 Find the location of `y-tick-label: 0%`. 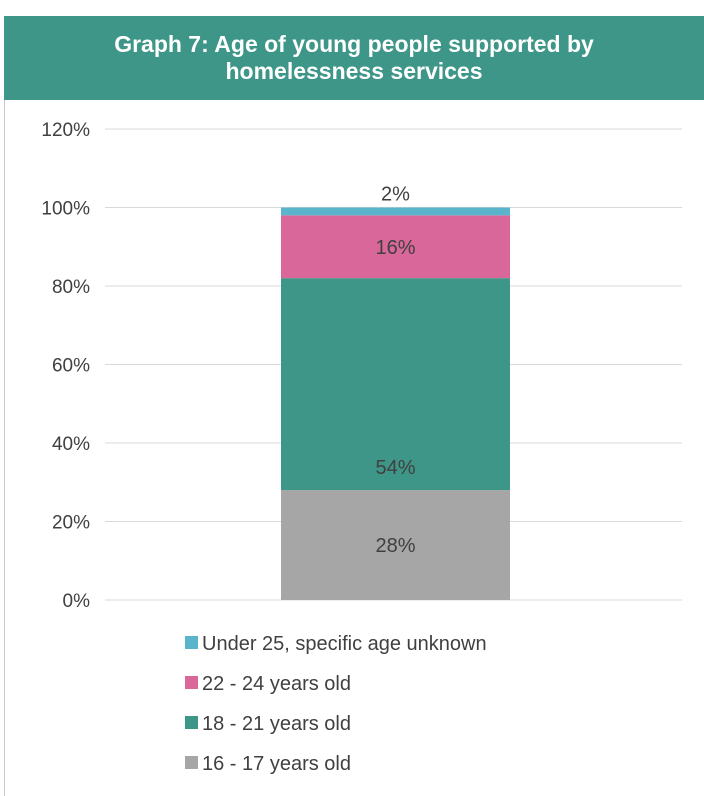

y-tick-label: 0% is located at coordinates (77, 601).